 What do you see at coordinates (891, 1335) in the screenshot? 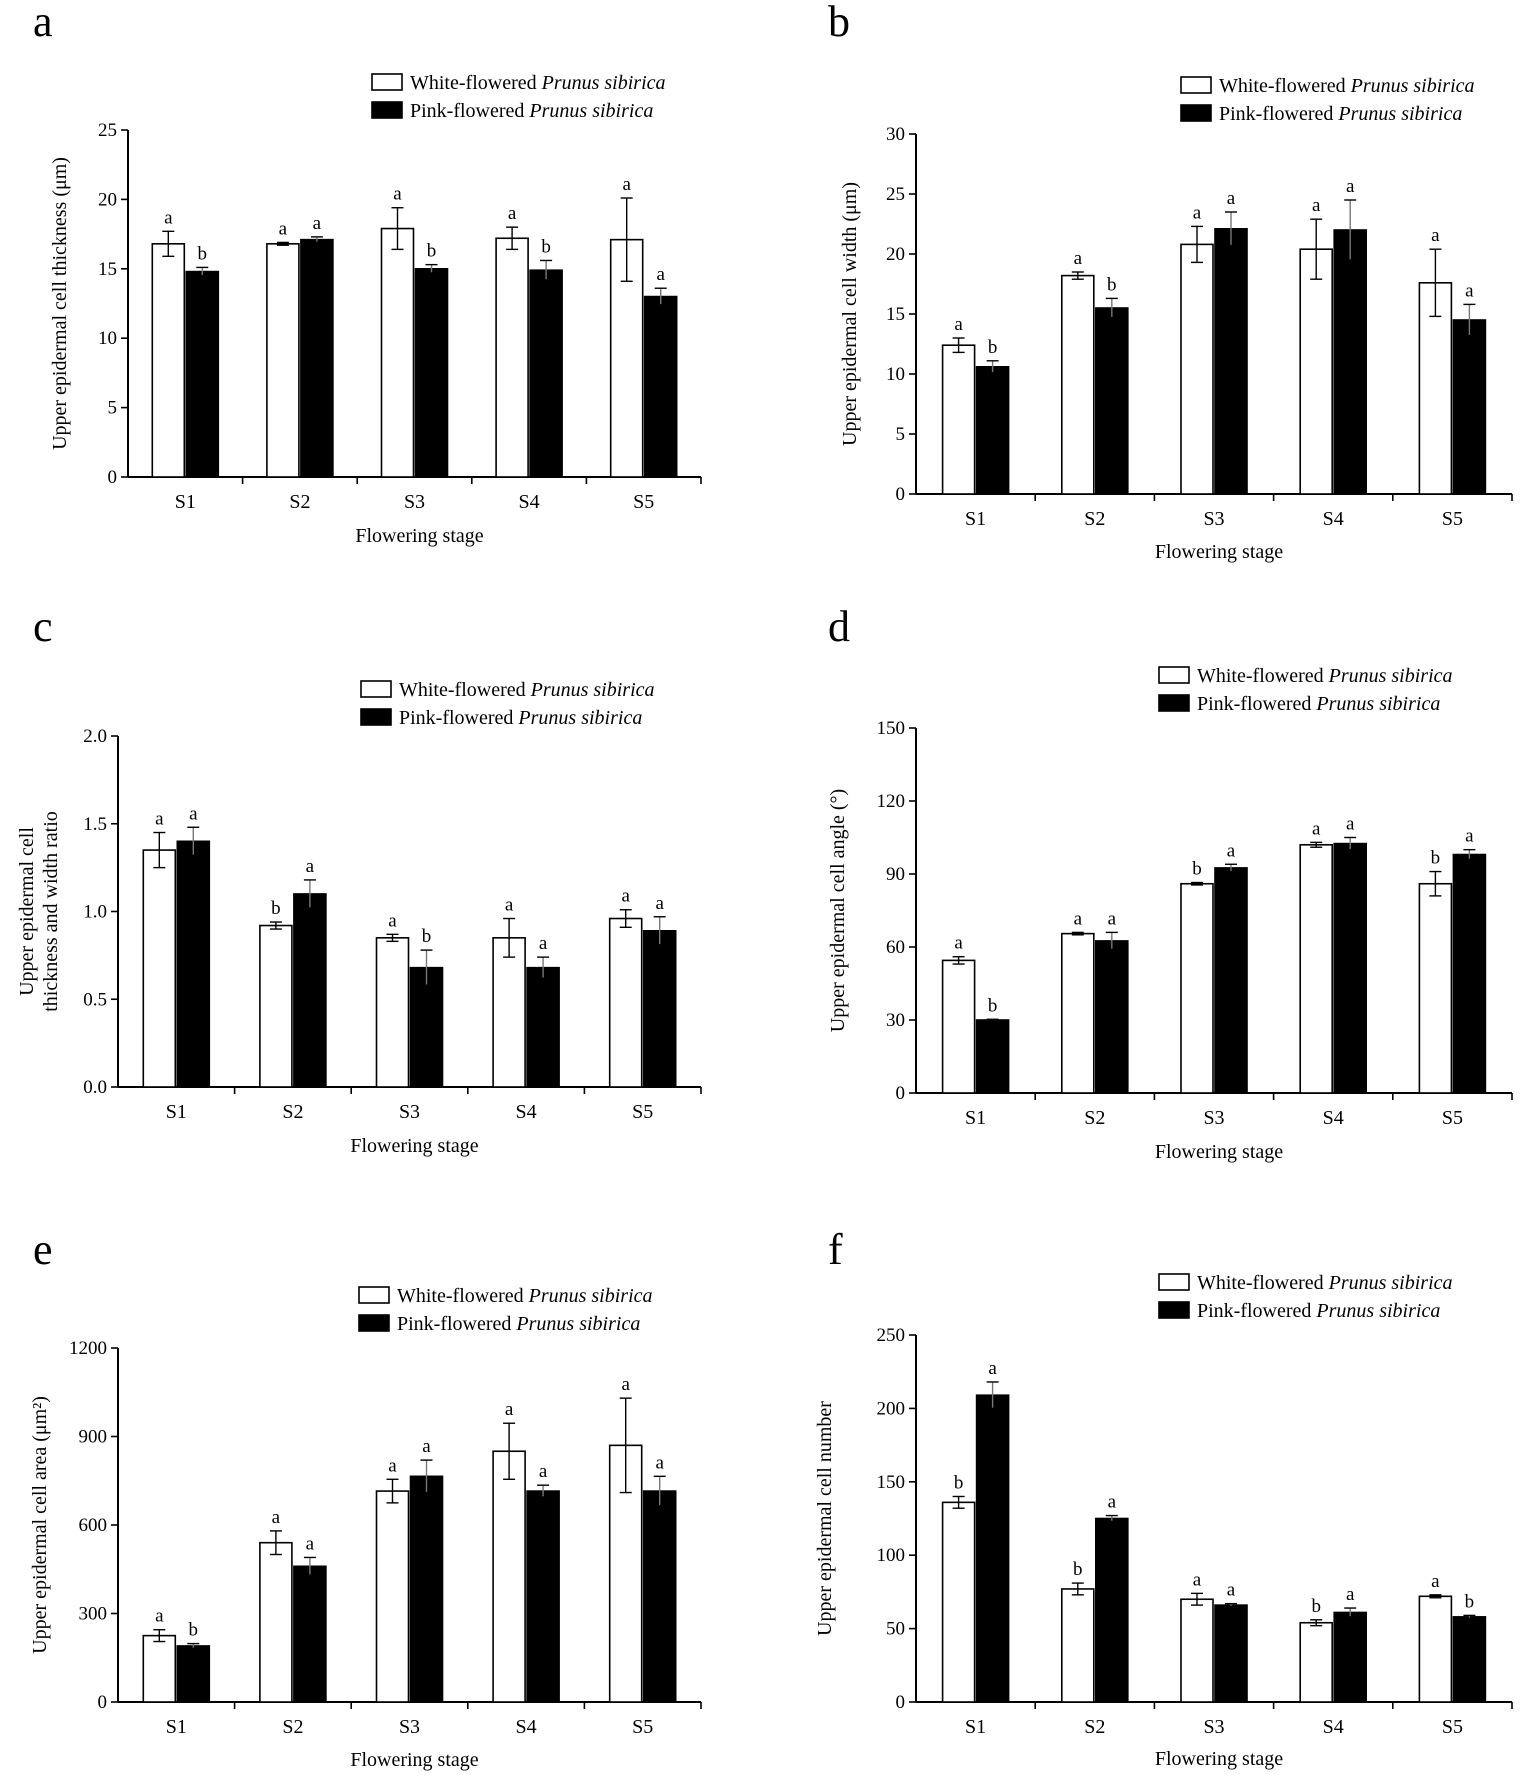
I see `y-tick-label: 250` at bounding box center [891, 1335].